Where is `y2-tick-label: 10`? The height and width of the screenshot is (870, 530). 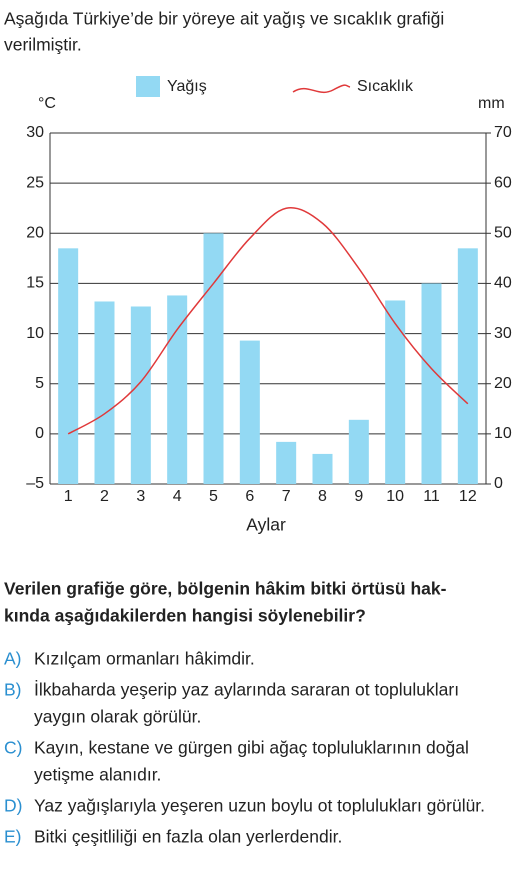 y2-tick-label: 10 is located at coordinates (503, 433).